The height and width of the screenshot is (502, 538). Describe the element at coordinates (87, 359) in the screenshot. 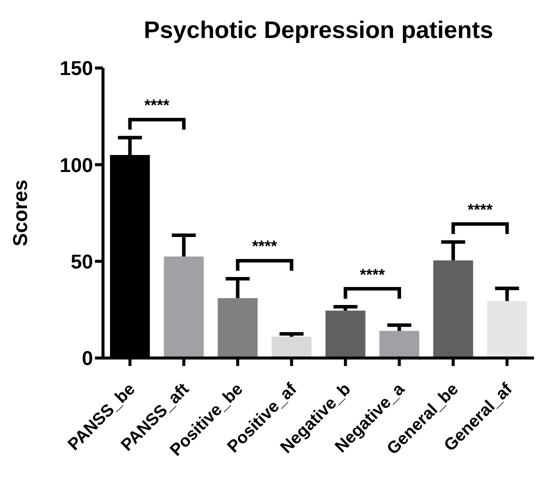

I see `y-tick-label: 0` at that location.